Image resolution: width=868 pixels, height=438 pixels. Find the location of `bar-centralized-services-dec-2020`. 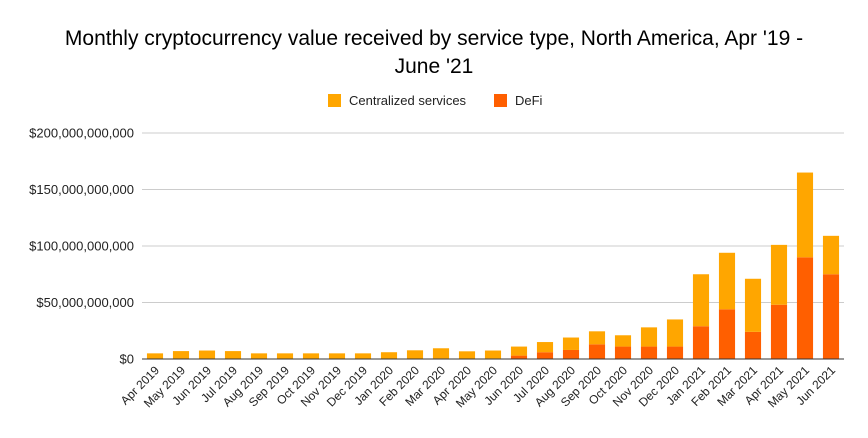

bar-centralized-services-dec-2020 is located at coordinates (675, 333).